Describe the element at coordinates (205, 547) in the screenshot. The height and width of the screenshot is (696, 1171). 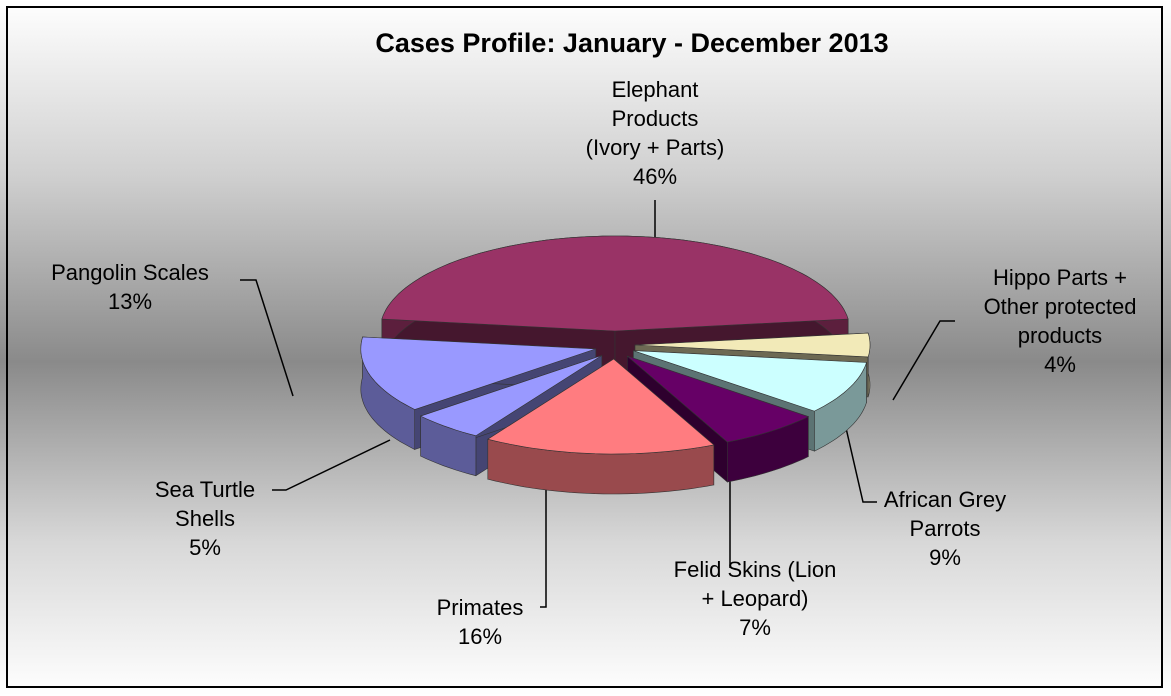
I see `value-label: 5%` at that location.